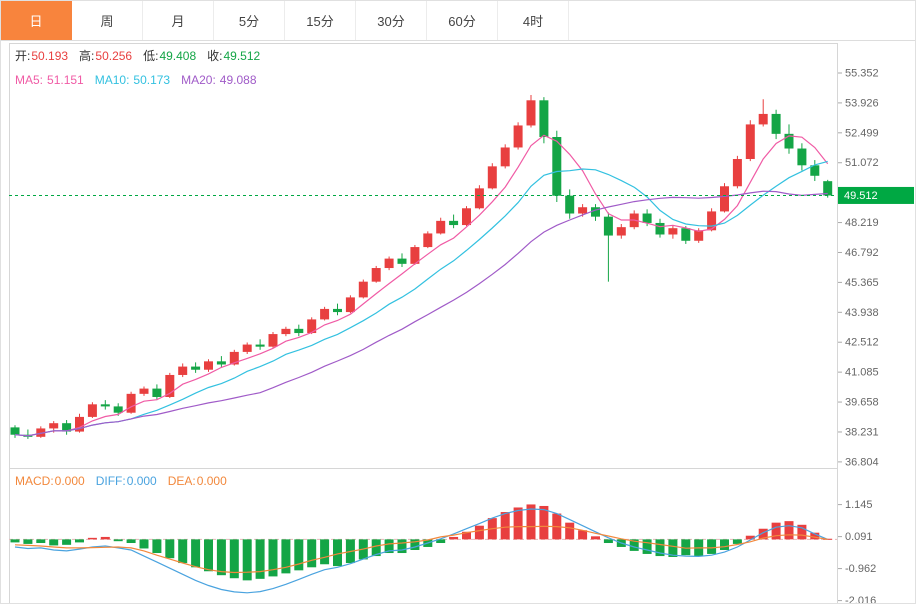 The image size is (916, 604). What do you see at coordinates (198, 80) in the screenshot?
I see `ma20-label: MA20:` at bounding box center [198, 80].